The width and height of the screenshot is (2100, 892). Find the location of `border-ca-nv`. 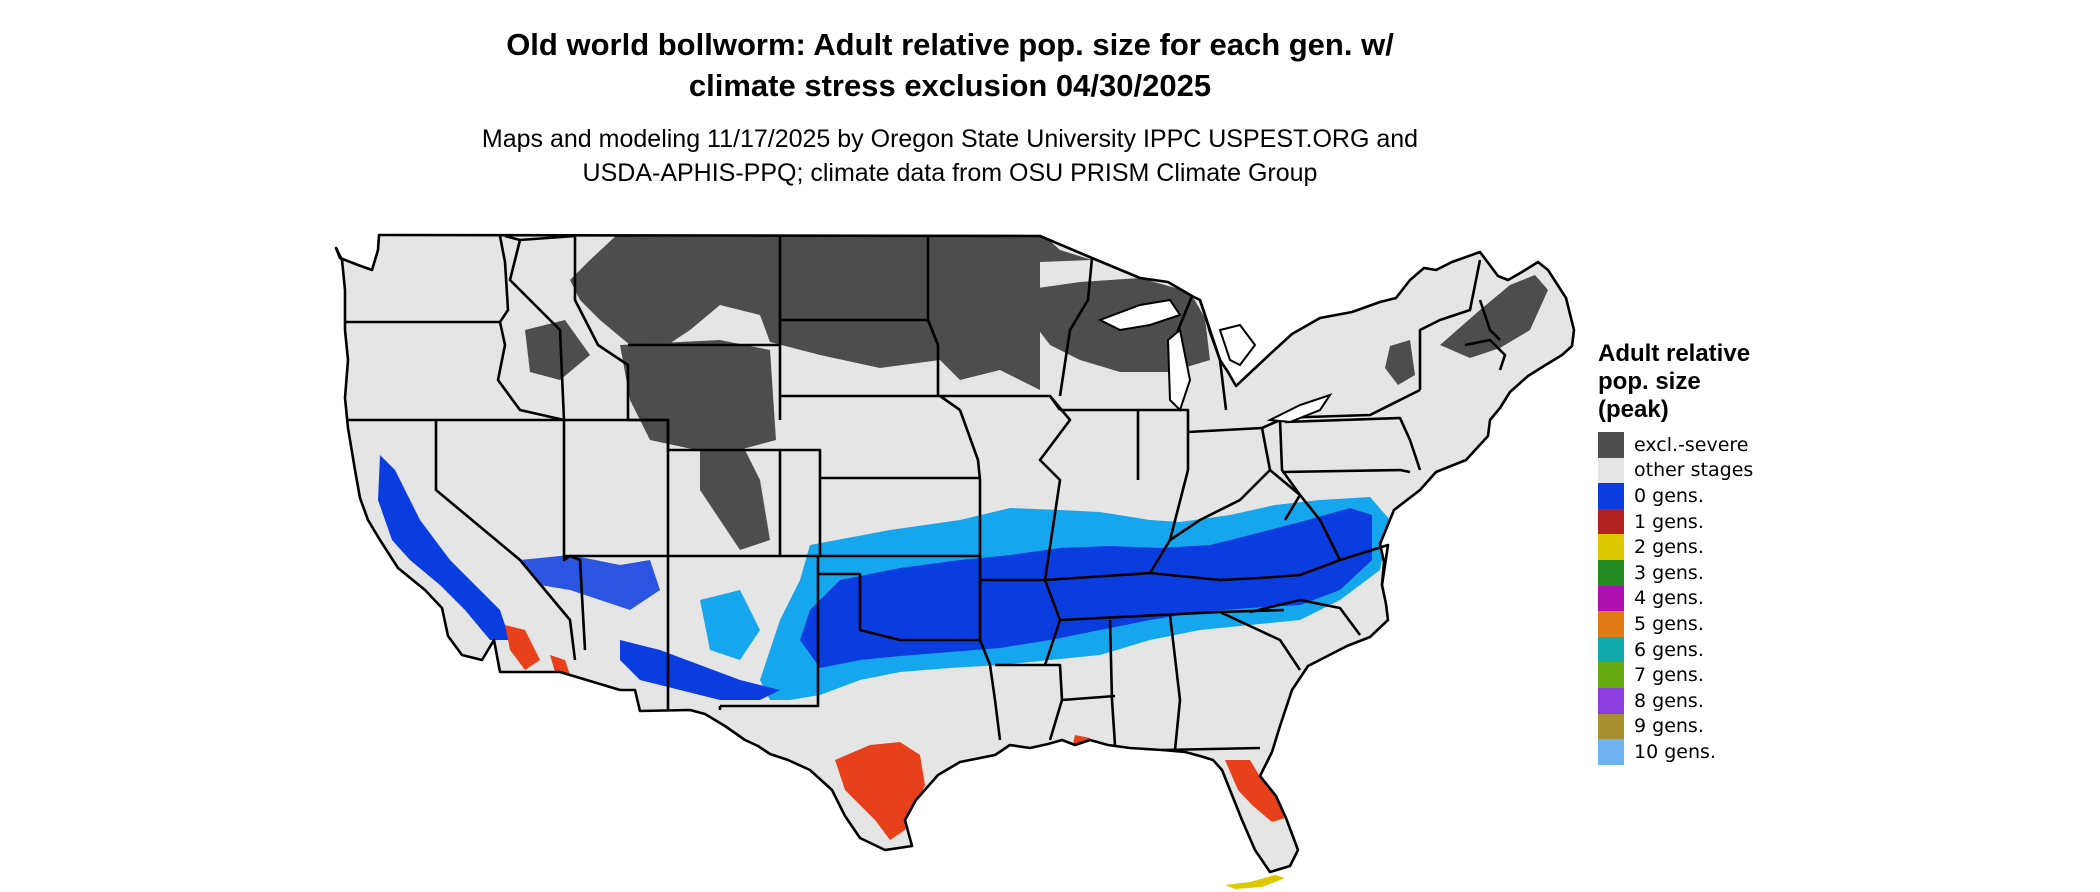

border-ca-nv is located at coordinates (505, 540).